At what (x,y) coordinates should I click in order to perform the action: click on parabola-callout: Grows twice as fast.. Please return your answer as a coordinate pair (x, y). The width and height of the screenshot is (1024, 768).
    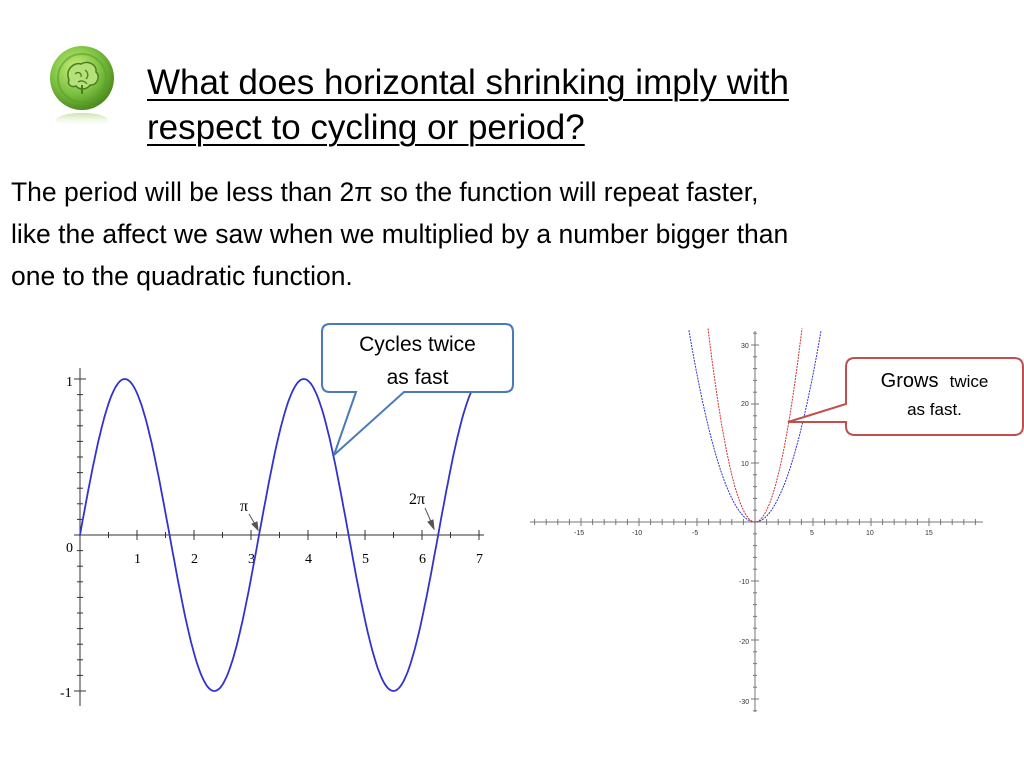
    Looking at the image, I should click on (934, 393).